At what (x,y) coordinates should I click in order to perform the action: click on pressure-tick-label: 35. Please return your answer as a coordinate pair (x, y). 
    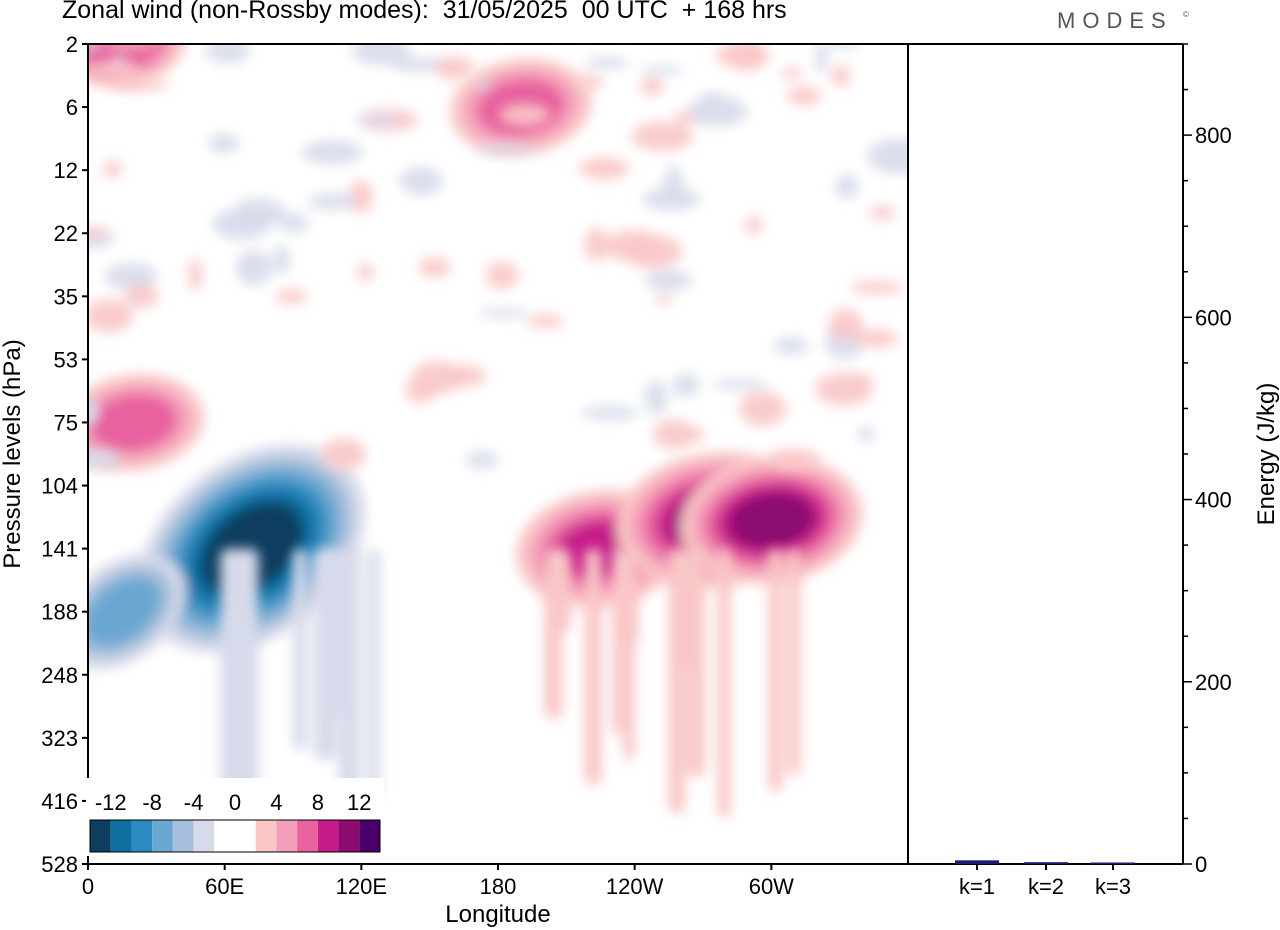
    Looking at the image, I should click on (66, 296).